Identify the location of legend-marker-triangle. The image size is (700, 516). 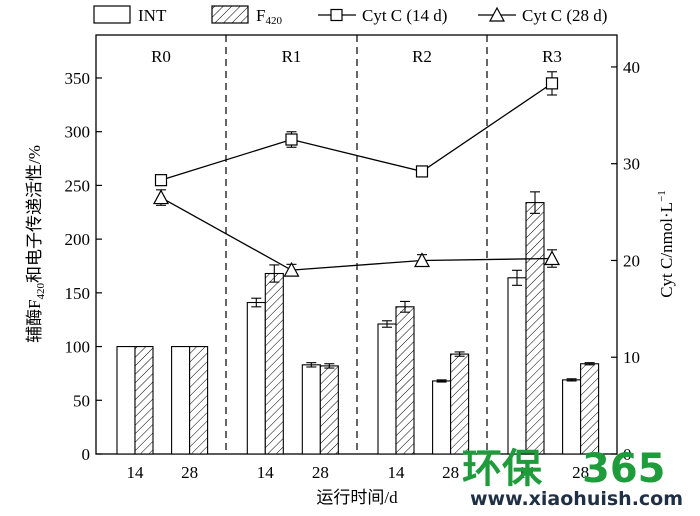
(497, 14).